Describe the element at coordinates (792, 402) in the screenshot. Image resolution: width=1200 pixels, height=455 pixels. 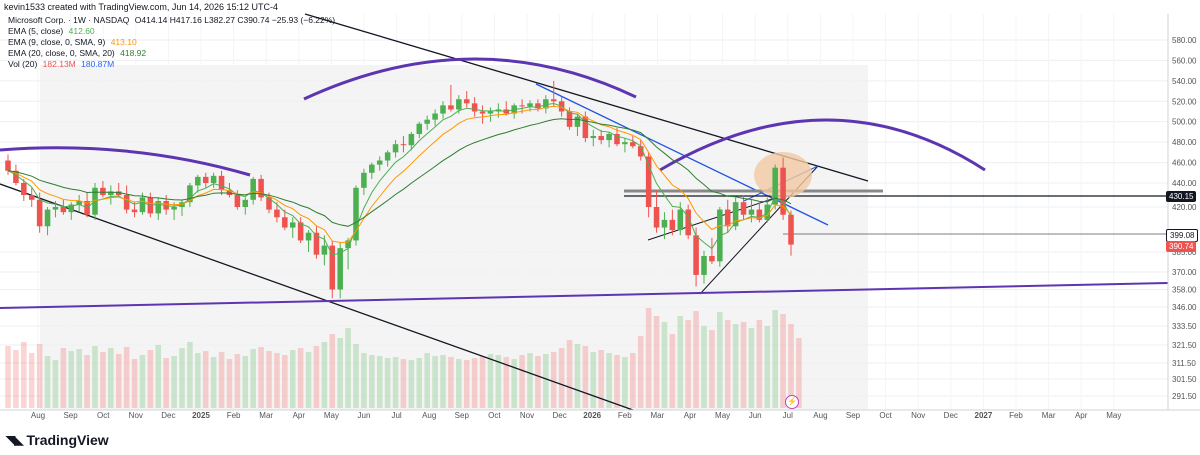
I see `lightning-icon: ⚡` at that location.